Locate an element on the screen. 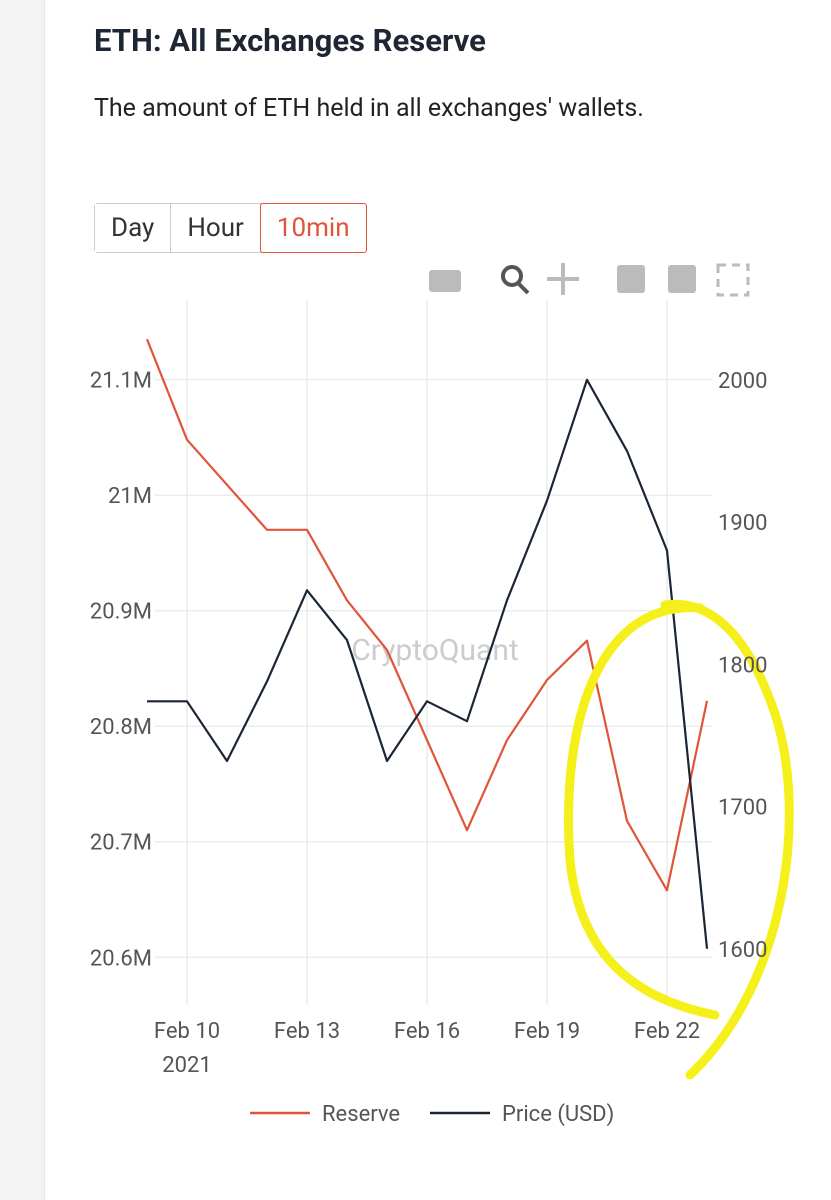  chart-title: ETH: All Exchanges Reserve is located at coordinates (290, 40).